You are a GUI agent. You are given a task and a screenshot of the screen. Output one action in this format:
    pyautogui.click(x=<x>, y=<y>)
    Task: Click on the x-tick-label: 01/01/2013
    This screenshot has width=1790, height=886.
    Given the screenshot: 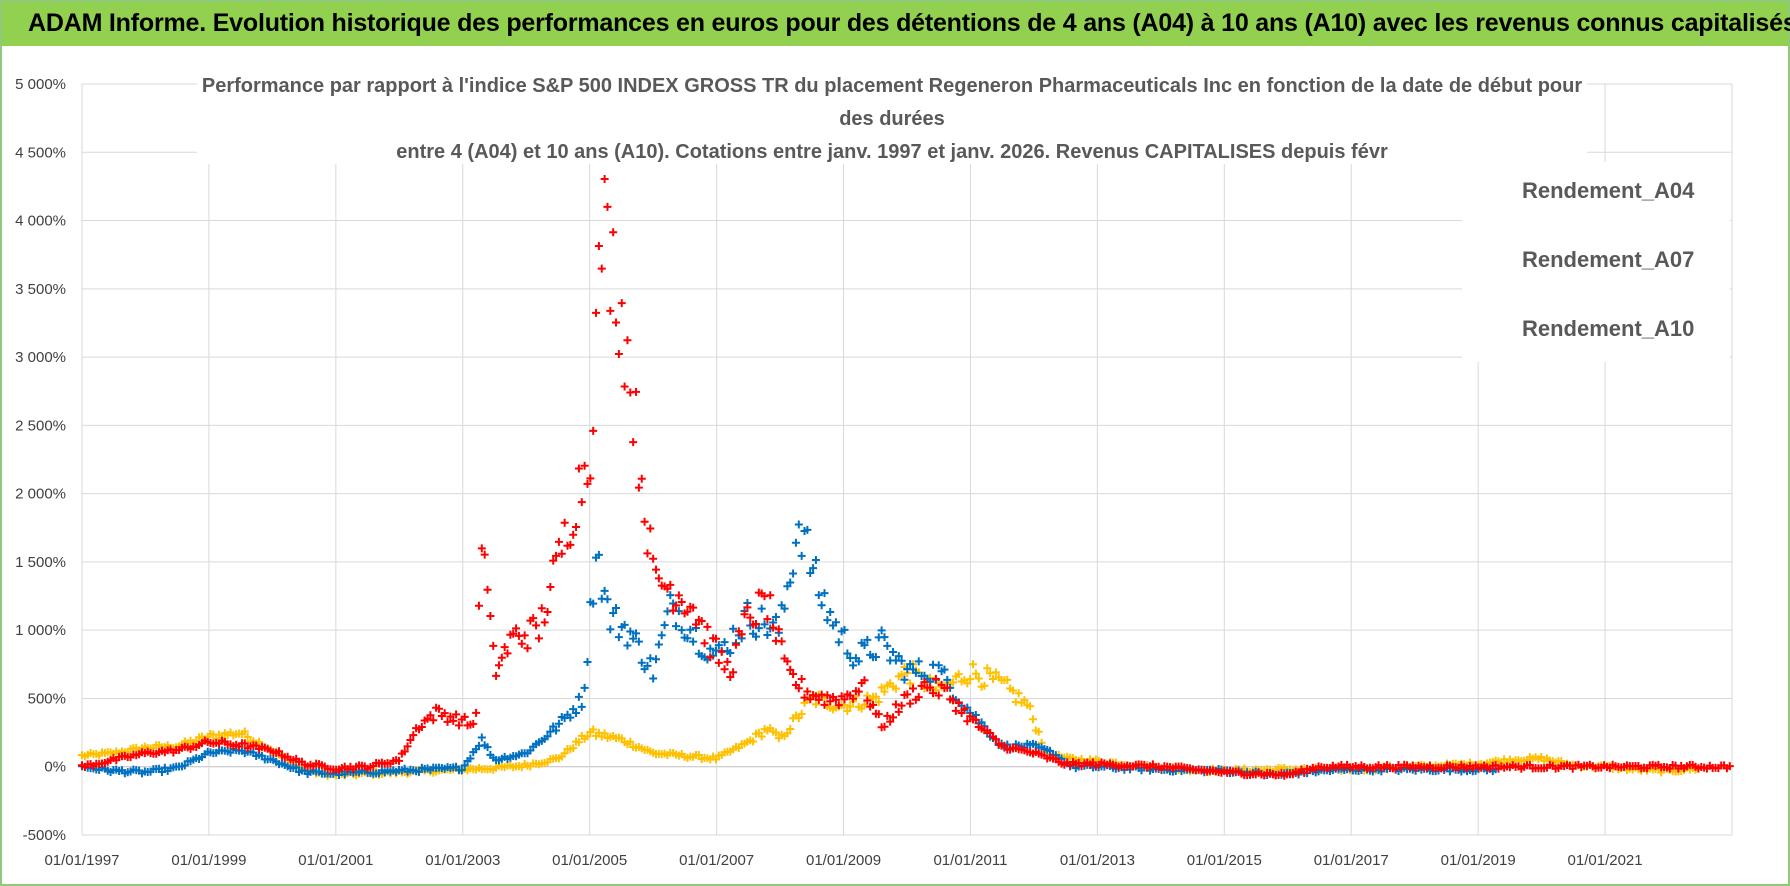 What is the action you would take?
    pyautogui.click(x=1097, y=860)
    